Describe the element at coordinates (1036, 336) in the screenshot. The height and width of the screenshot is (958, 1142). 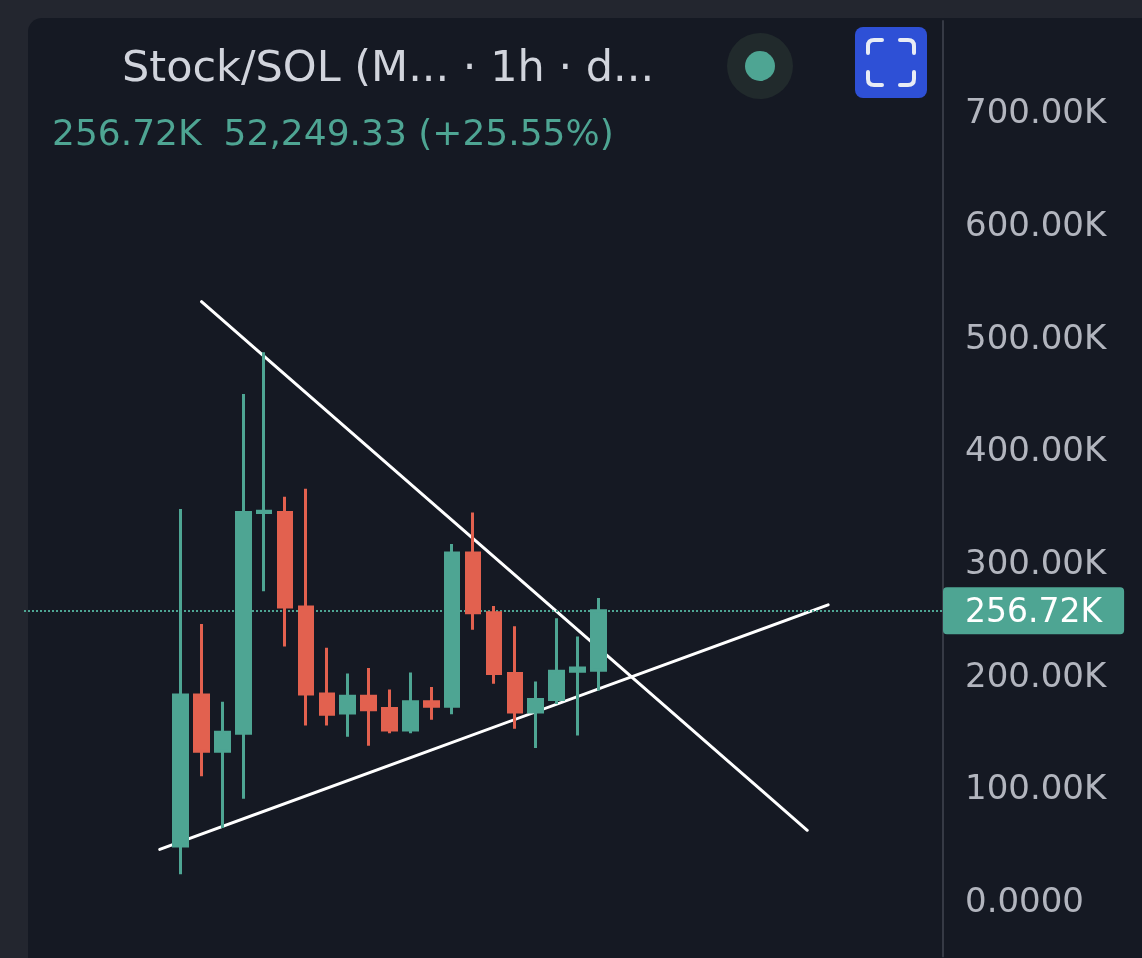
I see `y-tick-label: 500.00K` at that location.